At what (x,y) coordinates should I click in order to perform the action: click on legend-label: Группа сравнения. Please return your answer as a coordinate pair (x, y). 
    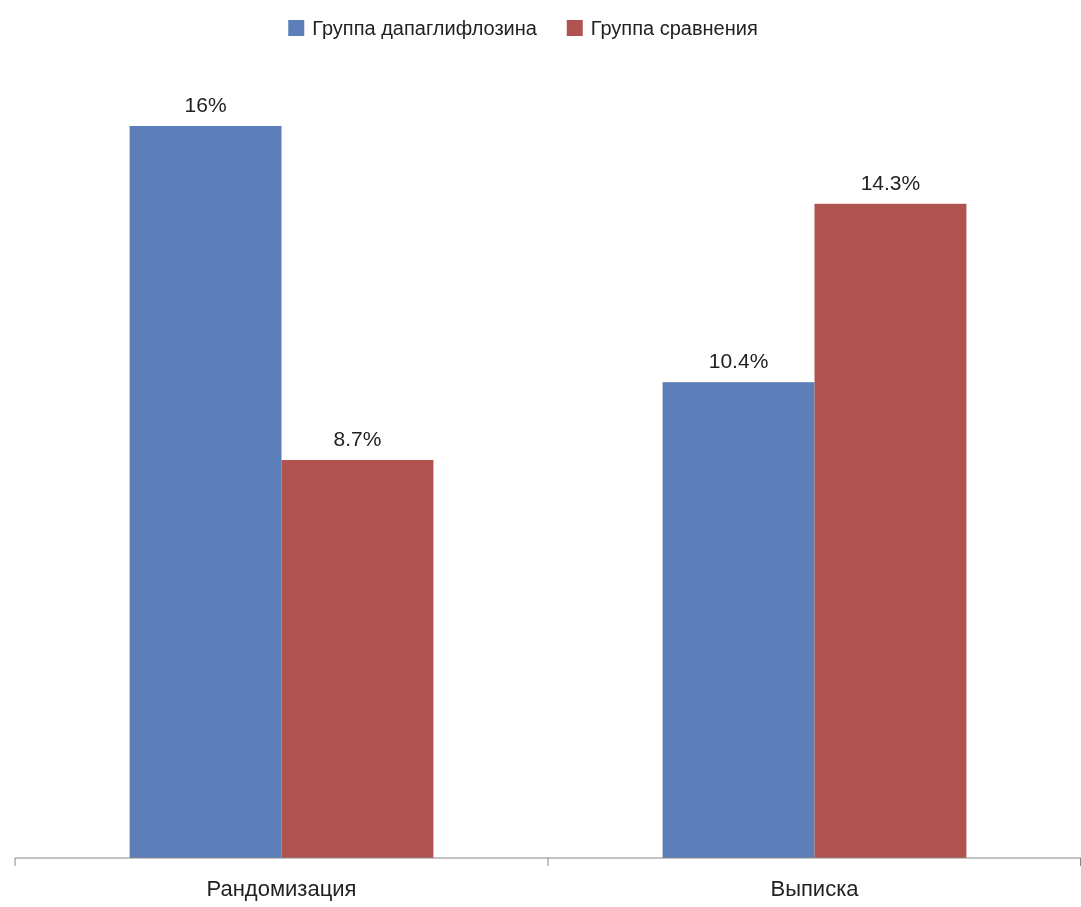
    Looking at the image, I should click on (674, 28).